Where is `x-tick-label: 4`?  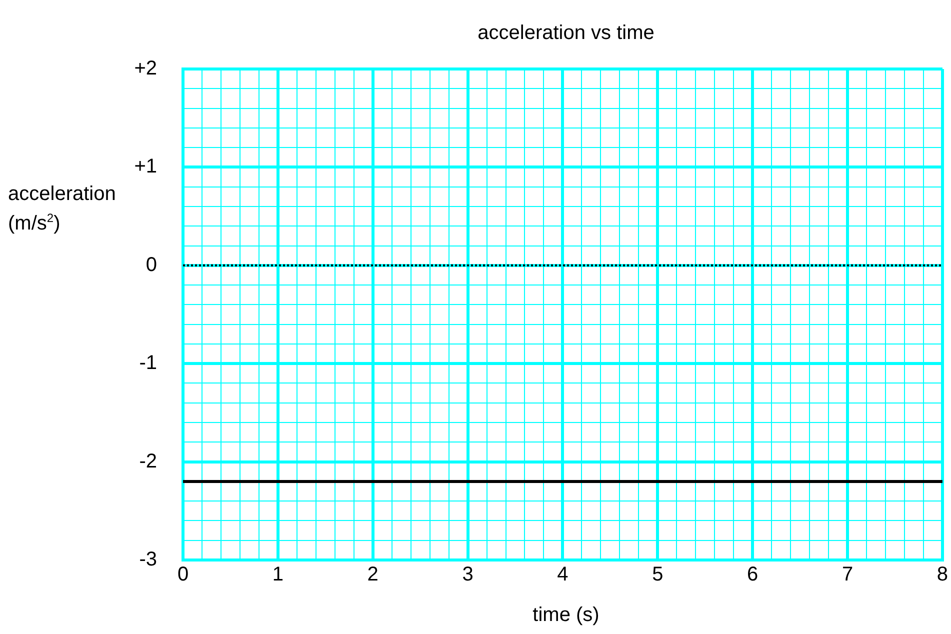 x-tick-label: 4 is located at coordinates (562, 575).